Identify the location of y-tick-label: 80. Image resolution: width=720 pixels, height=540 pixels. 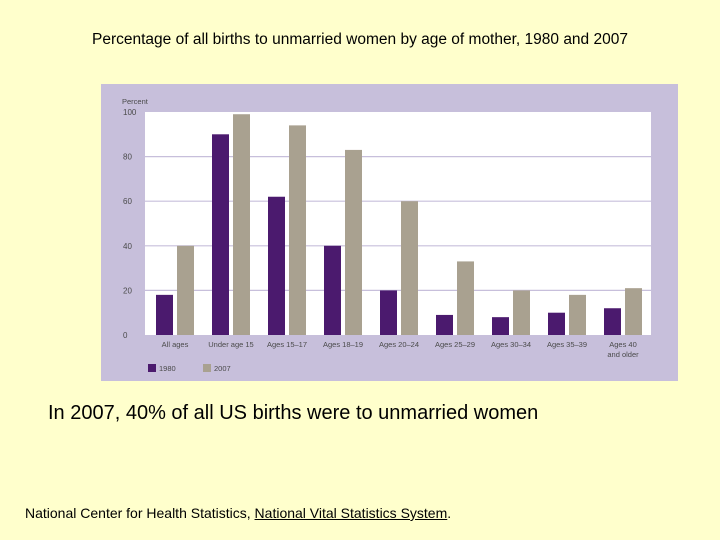
(127, 157).